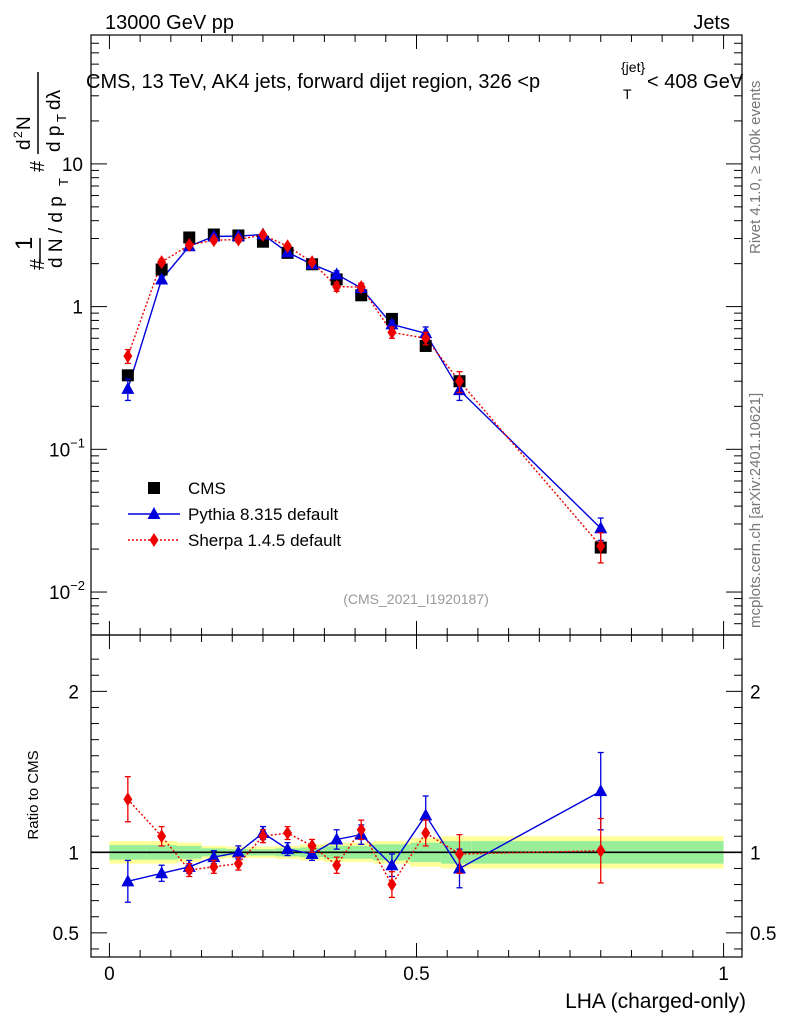 This screenshot has height=1024, width=786. I want to click on y-tick-label-lower-right: 2, so click(755, 692).